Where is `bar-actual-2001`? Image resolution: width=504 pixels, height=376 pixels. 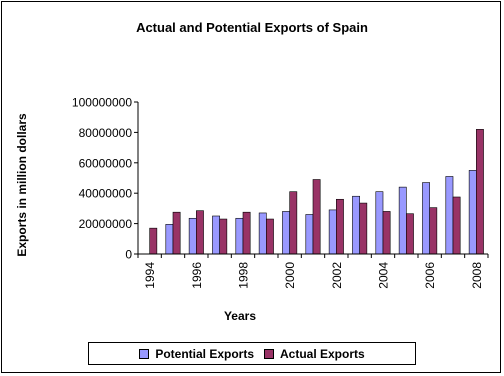
bar-actual-2001 is located at coordinates (316, 217).